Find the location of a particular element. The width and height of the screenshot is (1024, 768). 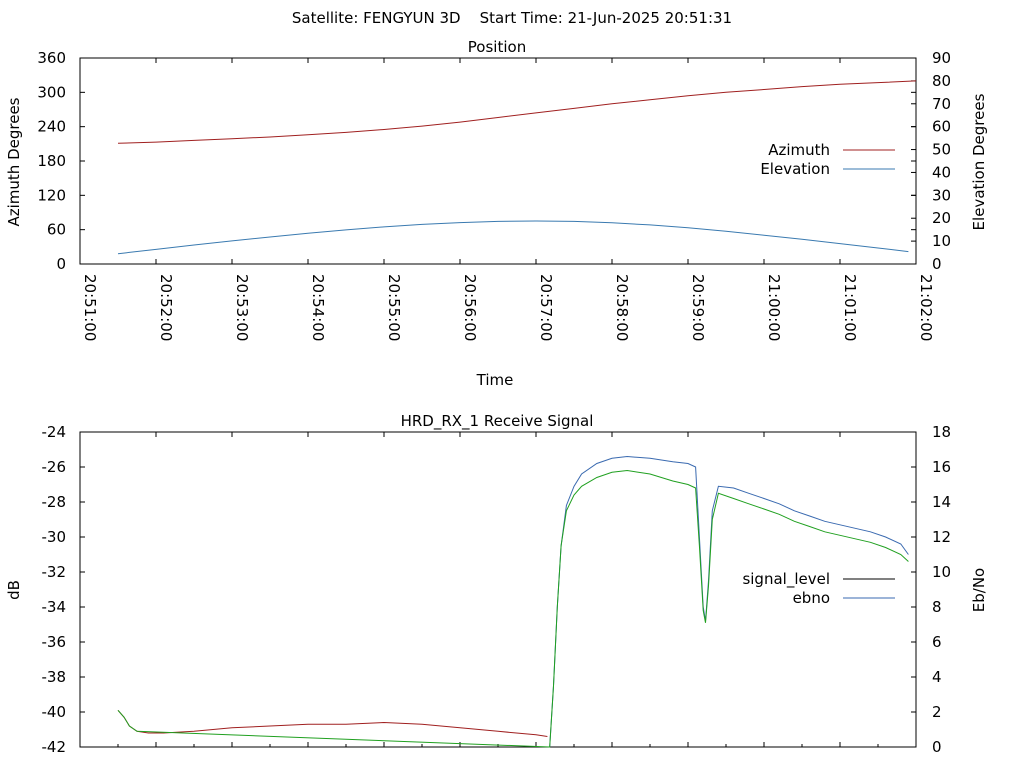

y2-tick-label: 90 is located at coordinates (941, 58).